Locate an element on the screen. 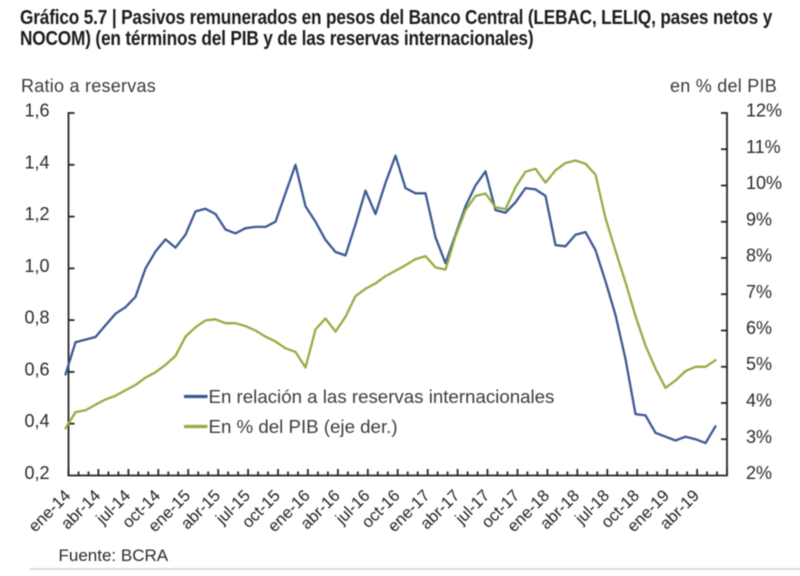 The height and width of the screenshot is (576, 800). svg-text: 0,6 is located at coordinates (36, 369).